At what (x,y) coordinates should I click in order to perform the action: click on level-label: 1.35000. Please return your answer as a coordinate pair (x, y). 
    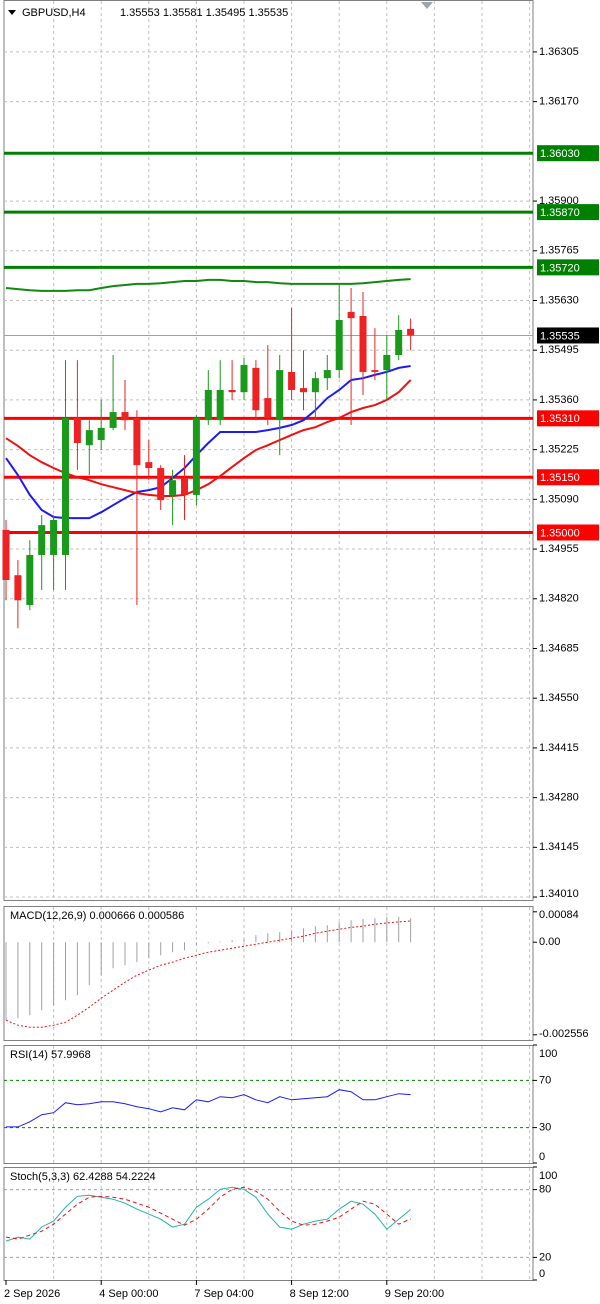
    Looking at the image, I should click on (560, 533).